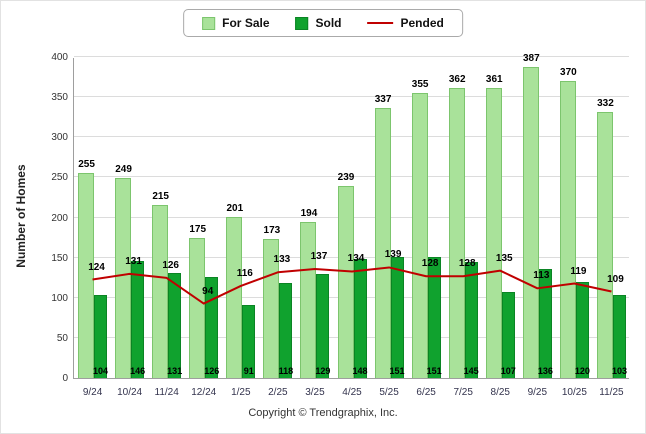  I want to click on for-sale-value-label: 255, so click(86, 165).